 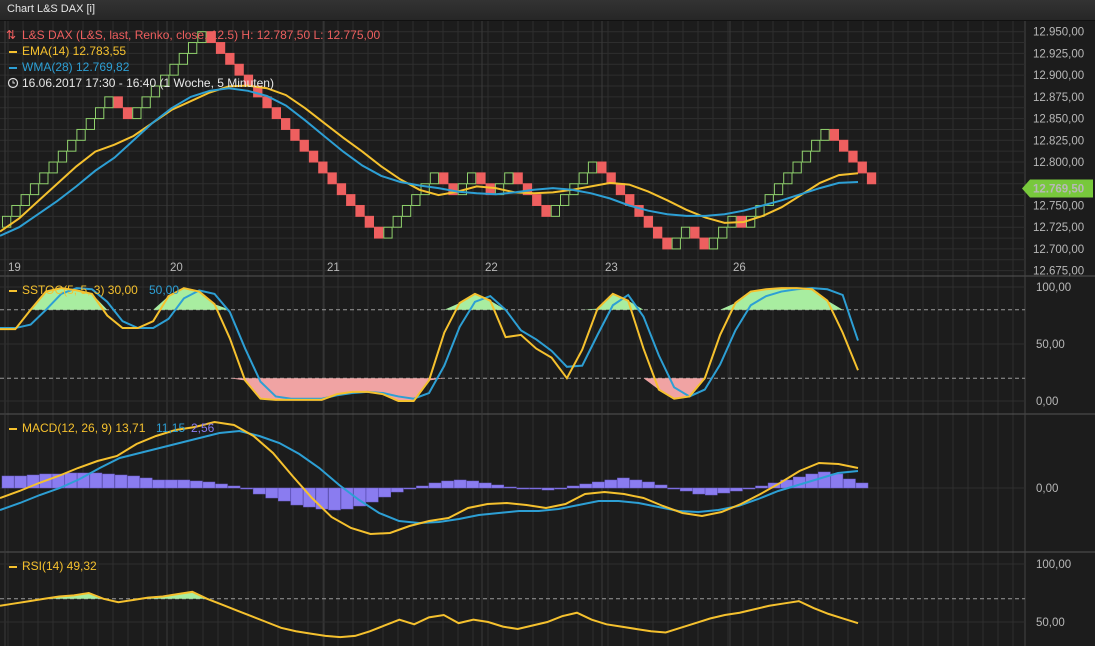 I want to click on window-titlebar: Chart L&S DAX [i], so click(x=547, y=10).